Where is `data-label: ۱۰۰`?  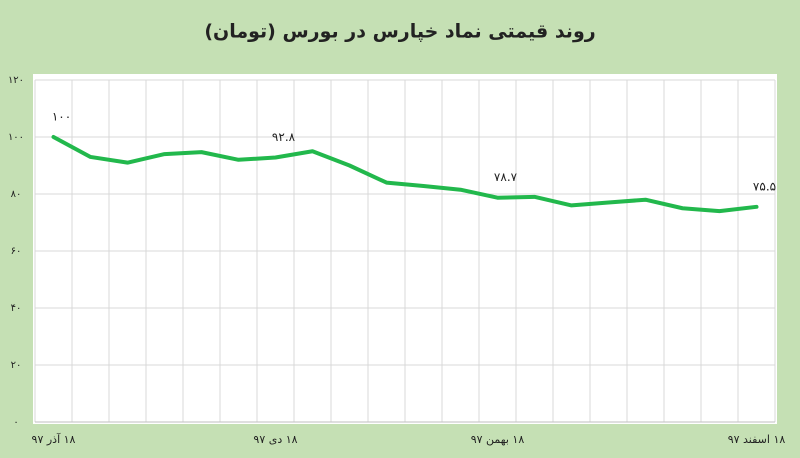
data-label: ۱۰۰ is located at coordinates (61, 117).